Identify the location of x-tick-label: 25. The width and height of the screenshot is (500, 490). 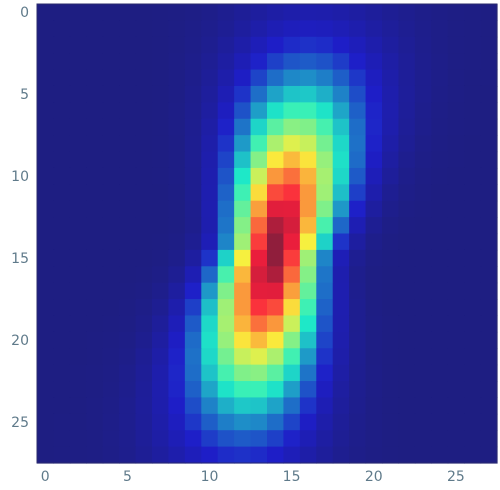
(456, 477).